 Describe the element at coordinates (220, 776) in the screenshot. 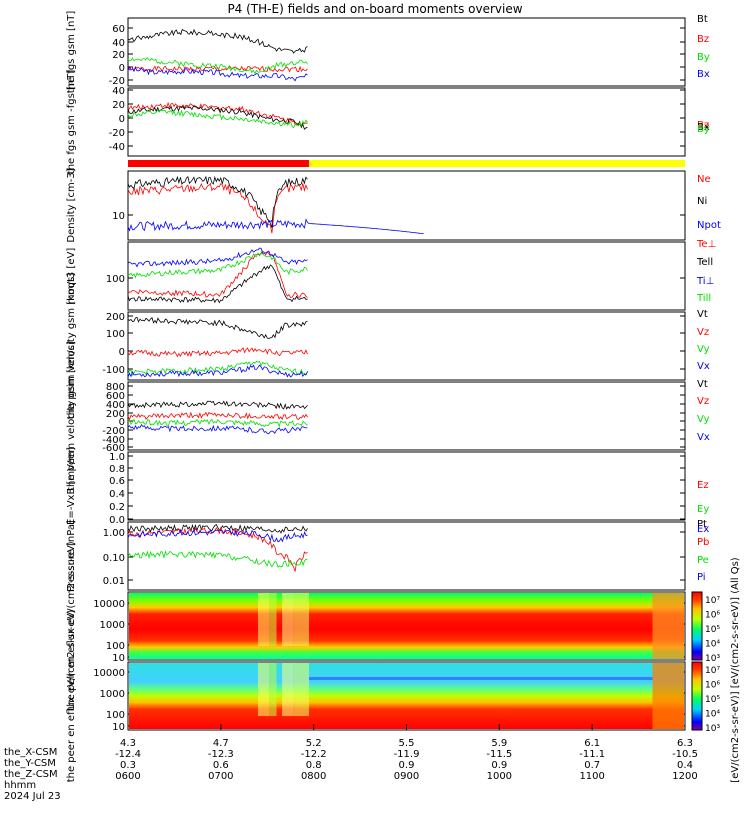

I see `x-tick-label: 0700` at that location.